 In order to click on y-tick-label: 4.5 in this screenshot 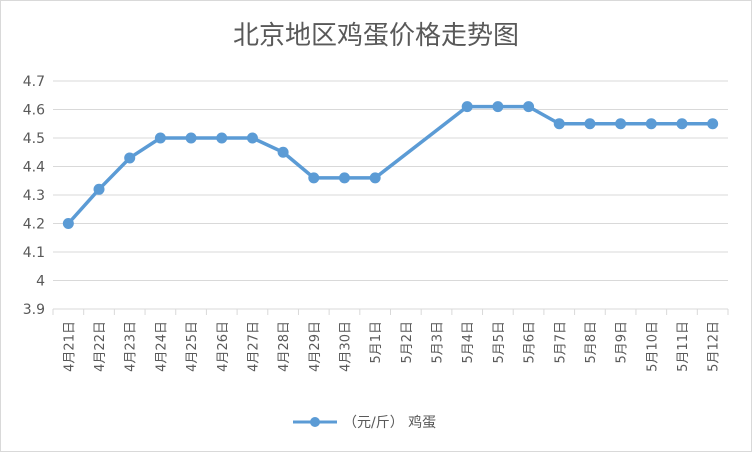, I will do `click(34, 139)`.